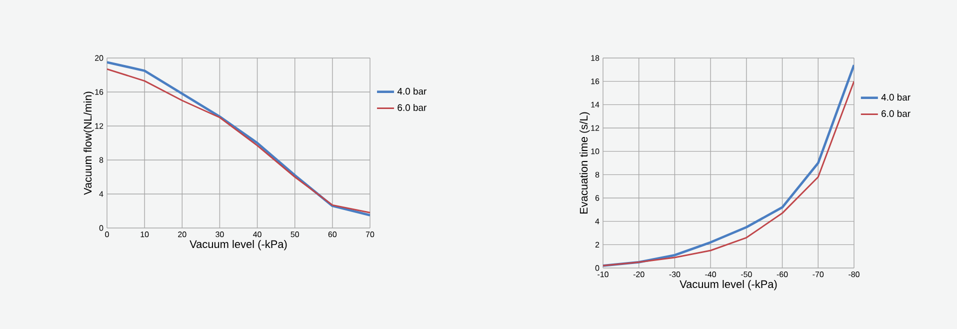  Describe the element at coordinates (89, 143) in the screenshot. I see `y-axis-title: Vacuum flow(NL/min)` at that location.